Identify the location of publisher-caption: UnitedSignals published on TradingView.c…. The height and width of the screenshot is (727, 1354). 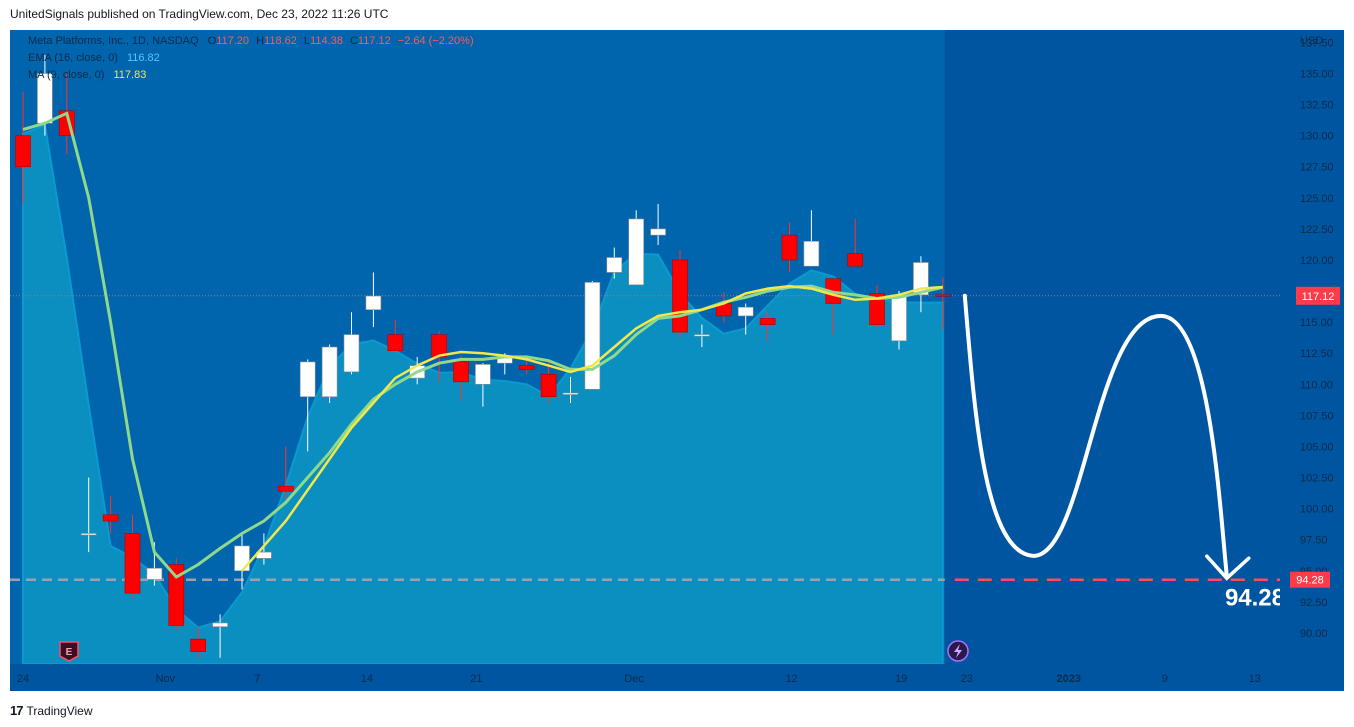
(199, 14).